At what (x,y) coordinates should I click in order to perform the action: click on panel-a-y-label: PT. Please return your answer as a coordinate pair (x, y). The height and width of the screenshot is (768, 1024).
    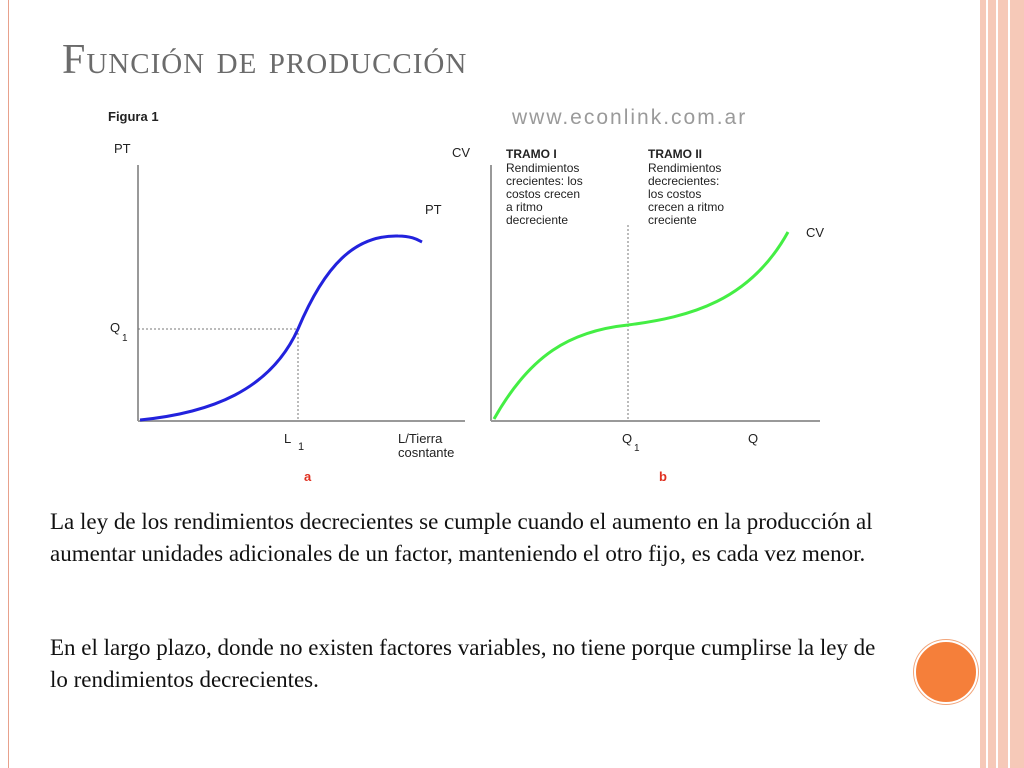
    Looking at the image, I should click on (122, 148).